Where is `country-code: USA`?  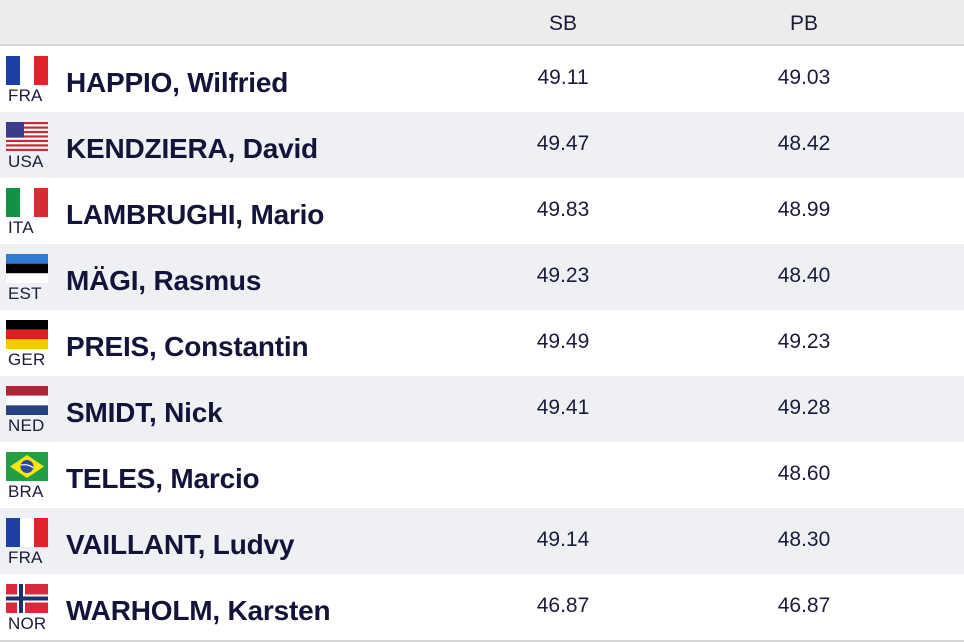 country-code: USA is located at coordinates (26, 161).